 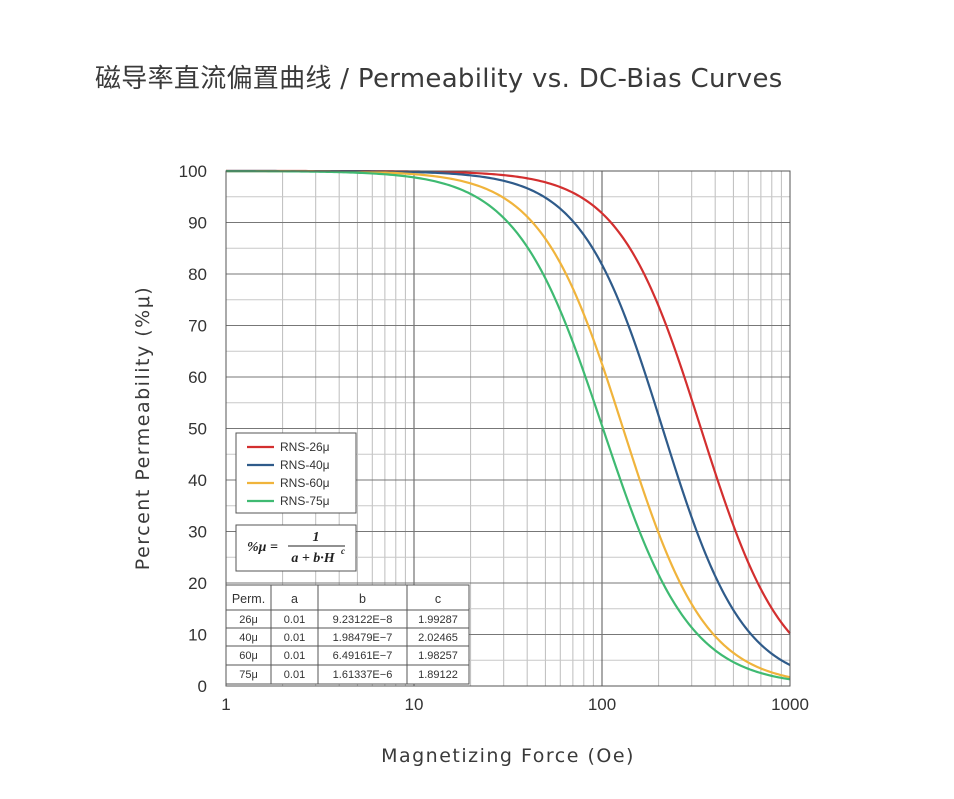 I want to click on legend: RNS-26μ RNS-40μ RNS-60μ RNS-75μ, so click(x=296, y=473).